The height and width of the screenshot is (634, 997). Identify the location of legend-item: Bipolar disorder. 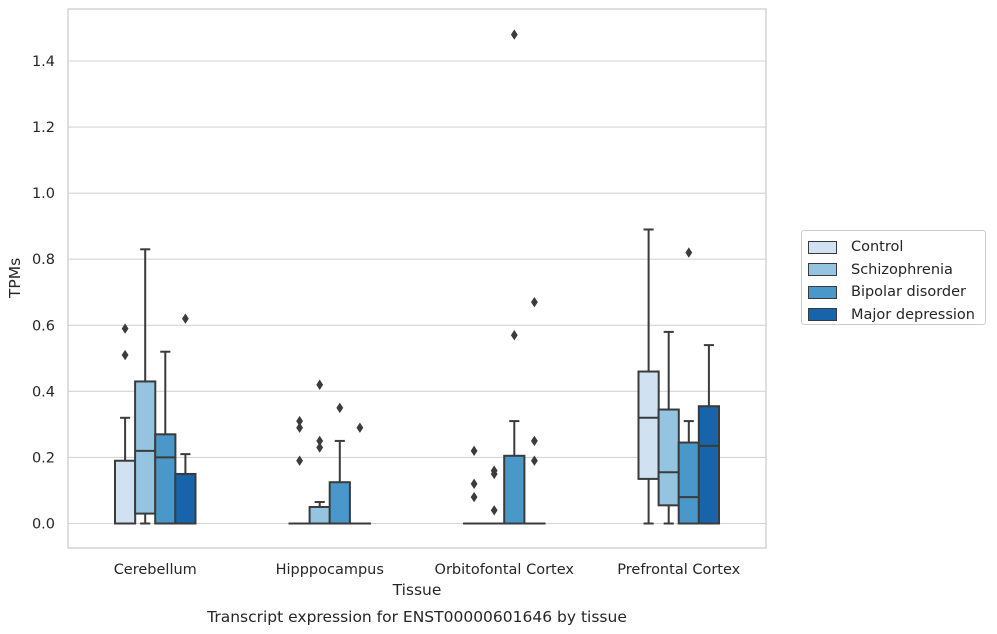
(896, 292).